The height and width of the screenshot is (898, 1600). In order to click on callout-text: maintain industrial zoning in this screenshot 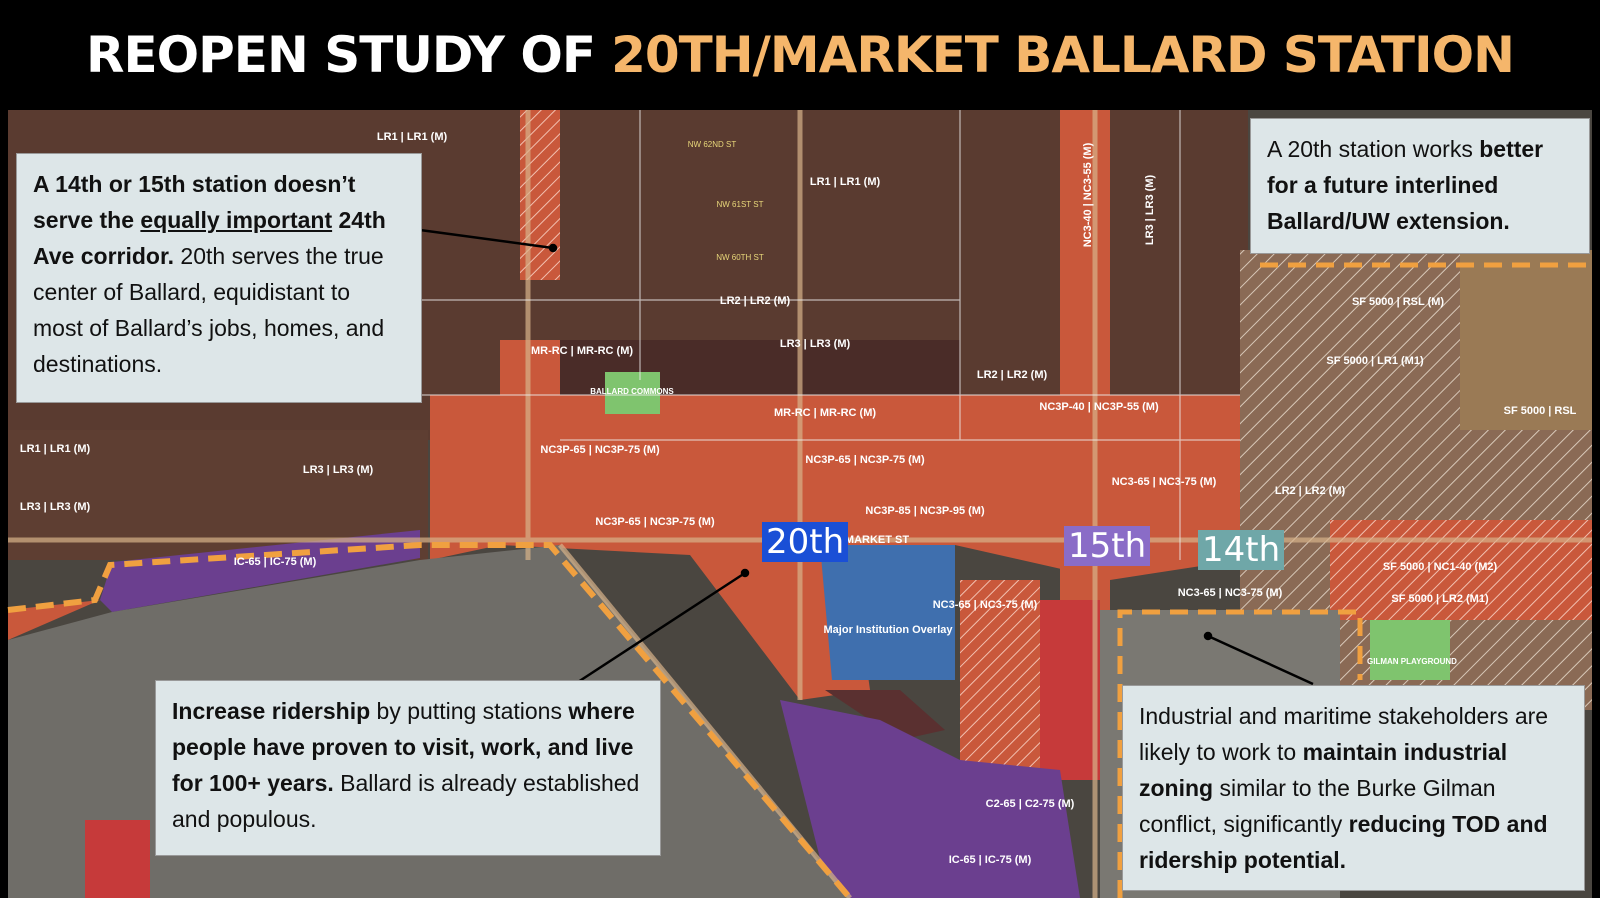, I will do `click(1323, 770)`.